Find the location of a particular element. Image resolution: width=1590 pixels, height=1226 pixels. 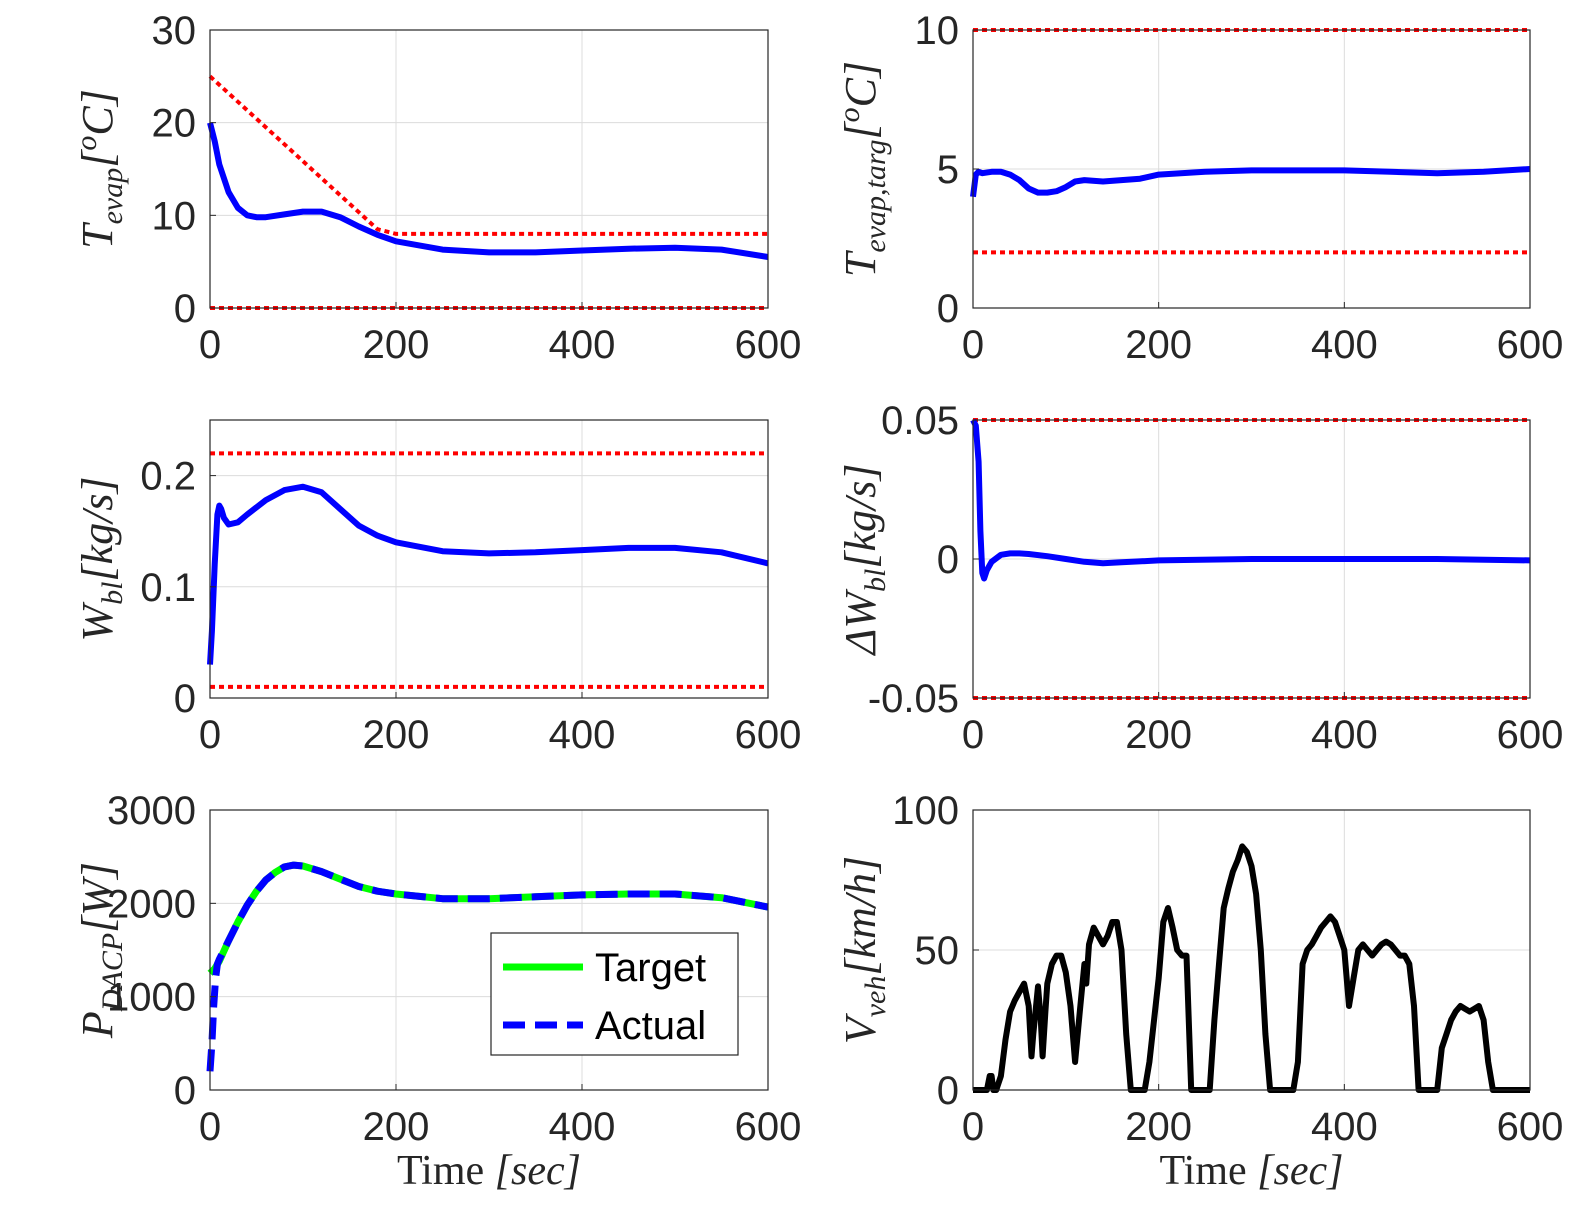

chart-p1: 0 200 400 600 0 10 20 30 Tevap[oC] is located at coordinates (435, 188).